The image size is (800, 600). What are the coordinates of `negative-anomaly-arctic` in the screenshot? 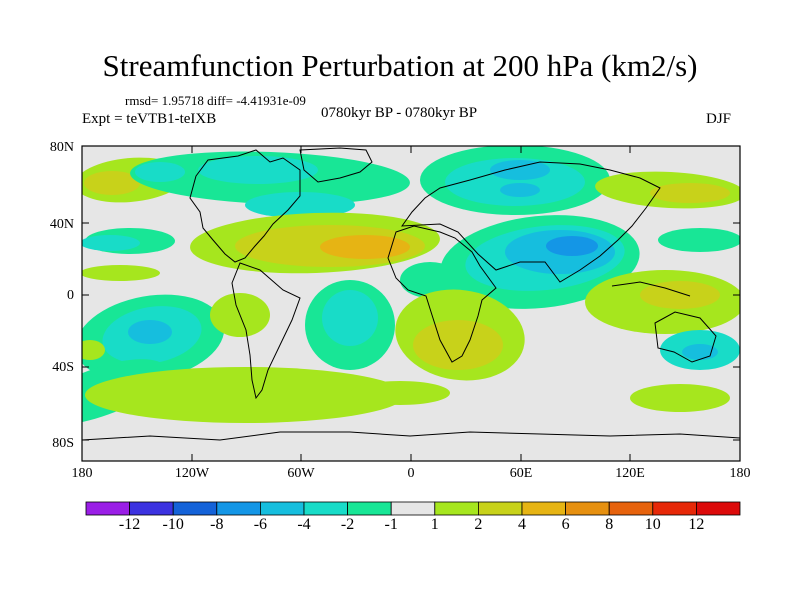 It's located at (258, 170).